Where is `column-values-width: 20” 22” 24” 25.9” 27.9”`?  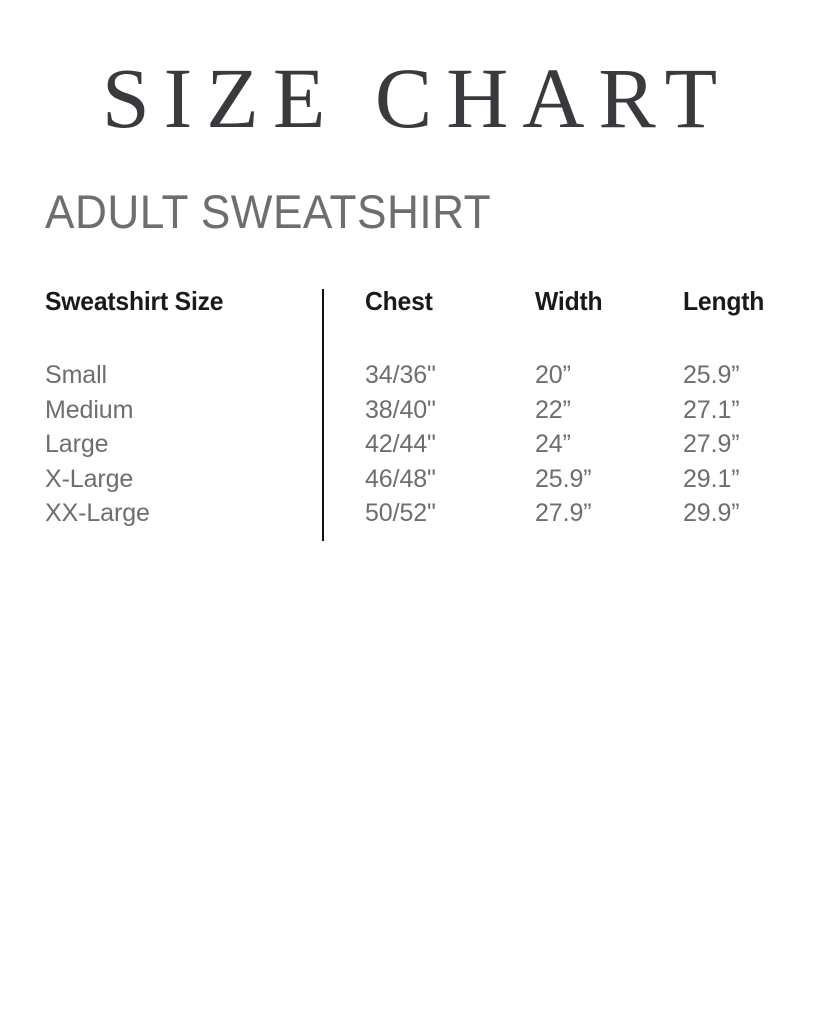
column-values-width: 20” 22” 24” 25.9” 27.9” is located at coordinates (563, 444).